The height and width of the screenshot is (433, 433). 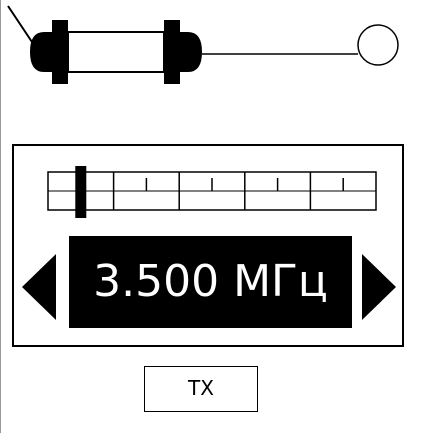 I want to click on tx-button: TX, so click(x=201, y=389).